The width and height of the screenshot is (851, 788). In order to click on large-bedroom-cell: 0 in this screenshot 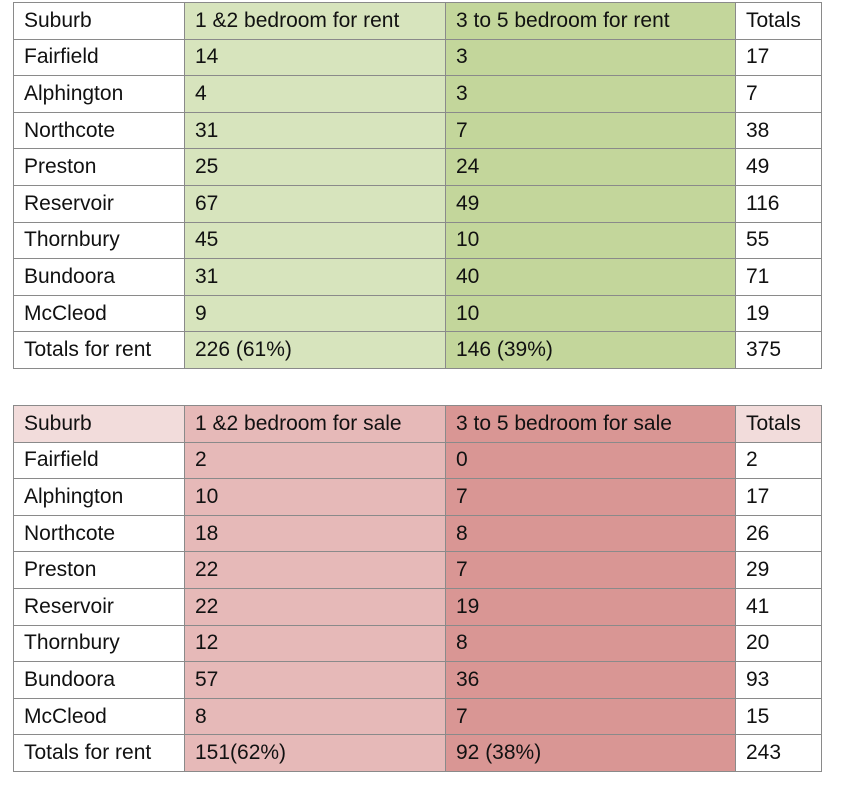, I will do `click(590, 460)`.